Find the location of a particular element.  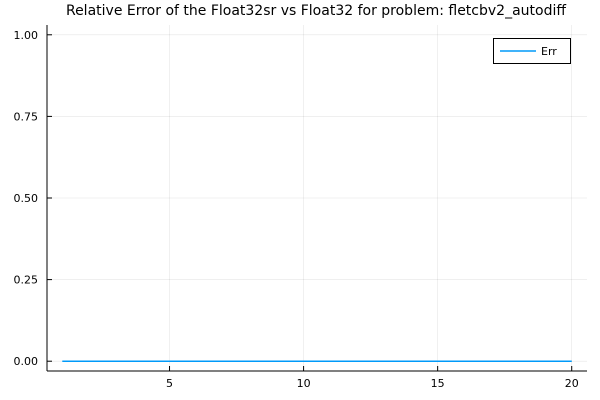

legend-label-err: Err is located at coordinates (549, 51).